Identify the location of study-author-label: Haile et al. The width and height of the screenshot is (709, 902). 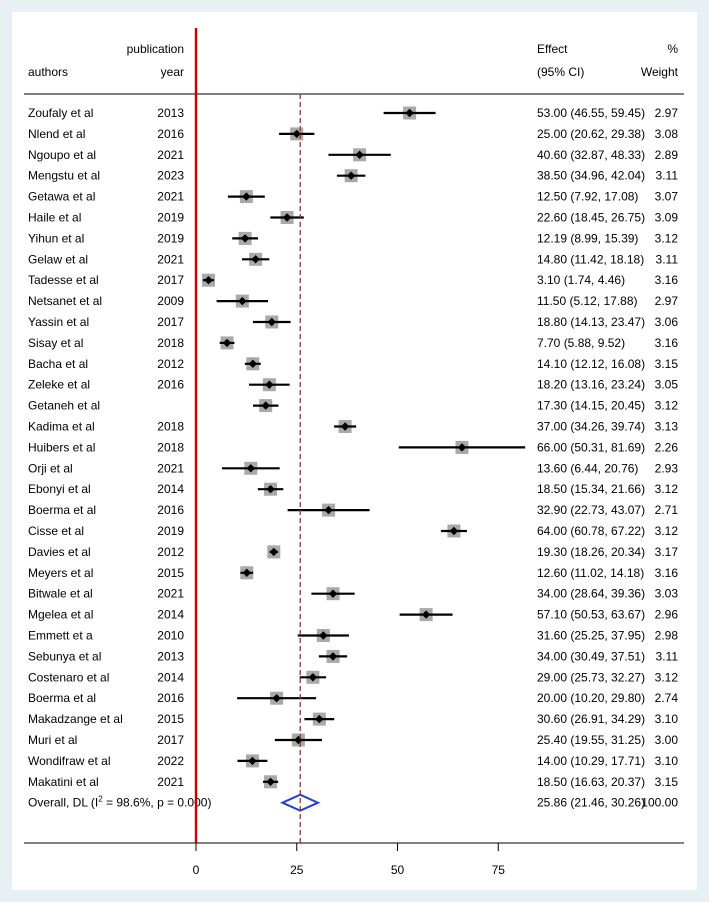
(54, 218).